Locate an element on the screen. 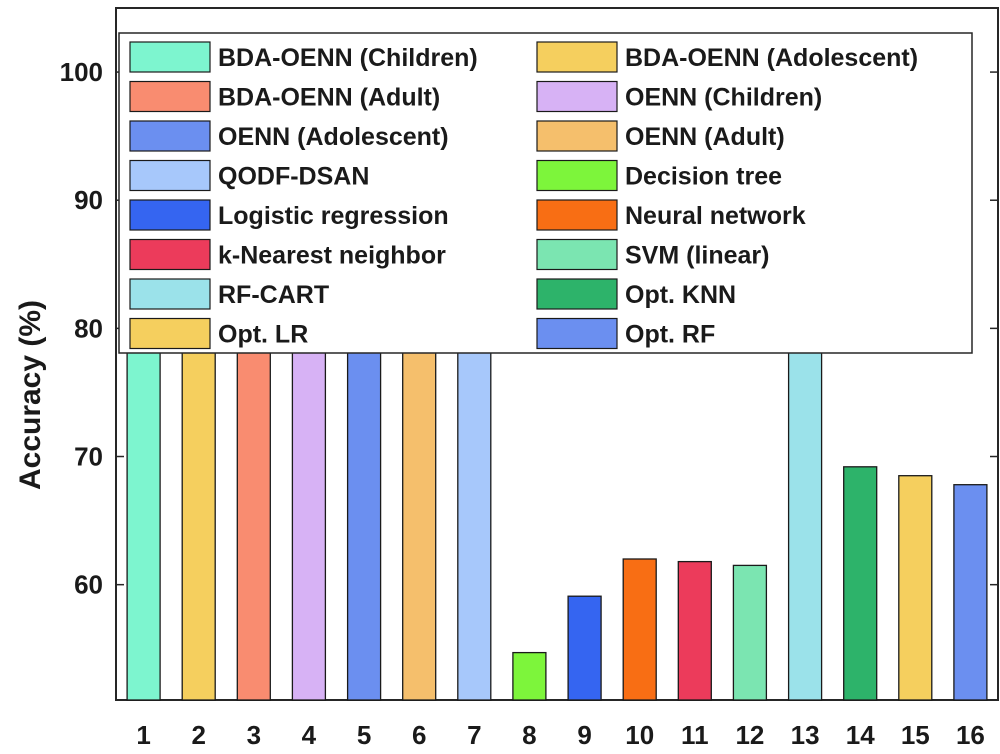  x-tick-label-13: 13 is located at coordinates (805, 735).